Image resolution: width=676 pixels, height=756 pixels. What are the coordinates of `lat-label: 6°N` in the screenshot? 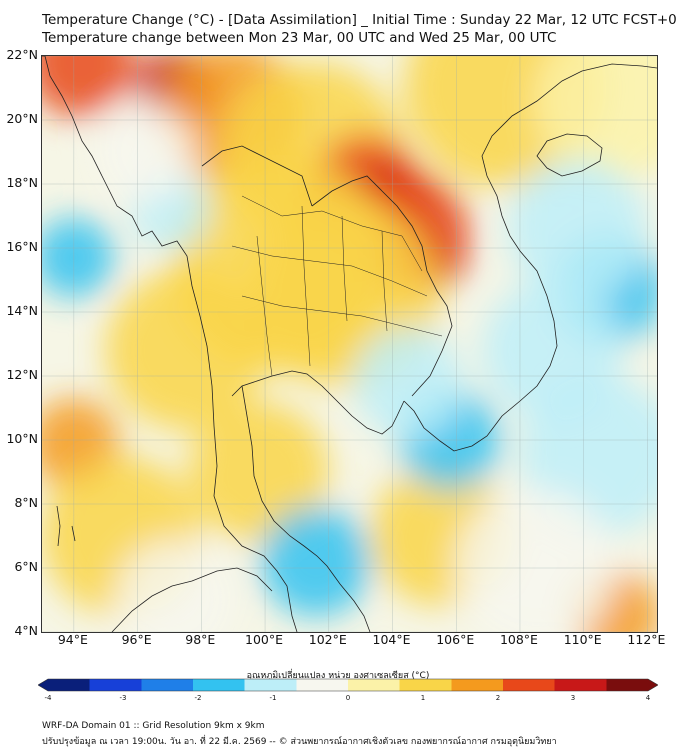 It's located at (26, 566).